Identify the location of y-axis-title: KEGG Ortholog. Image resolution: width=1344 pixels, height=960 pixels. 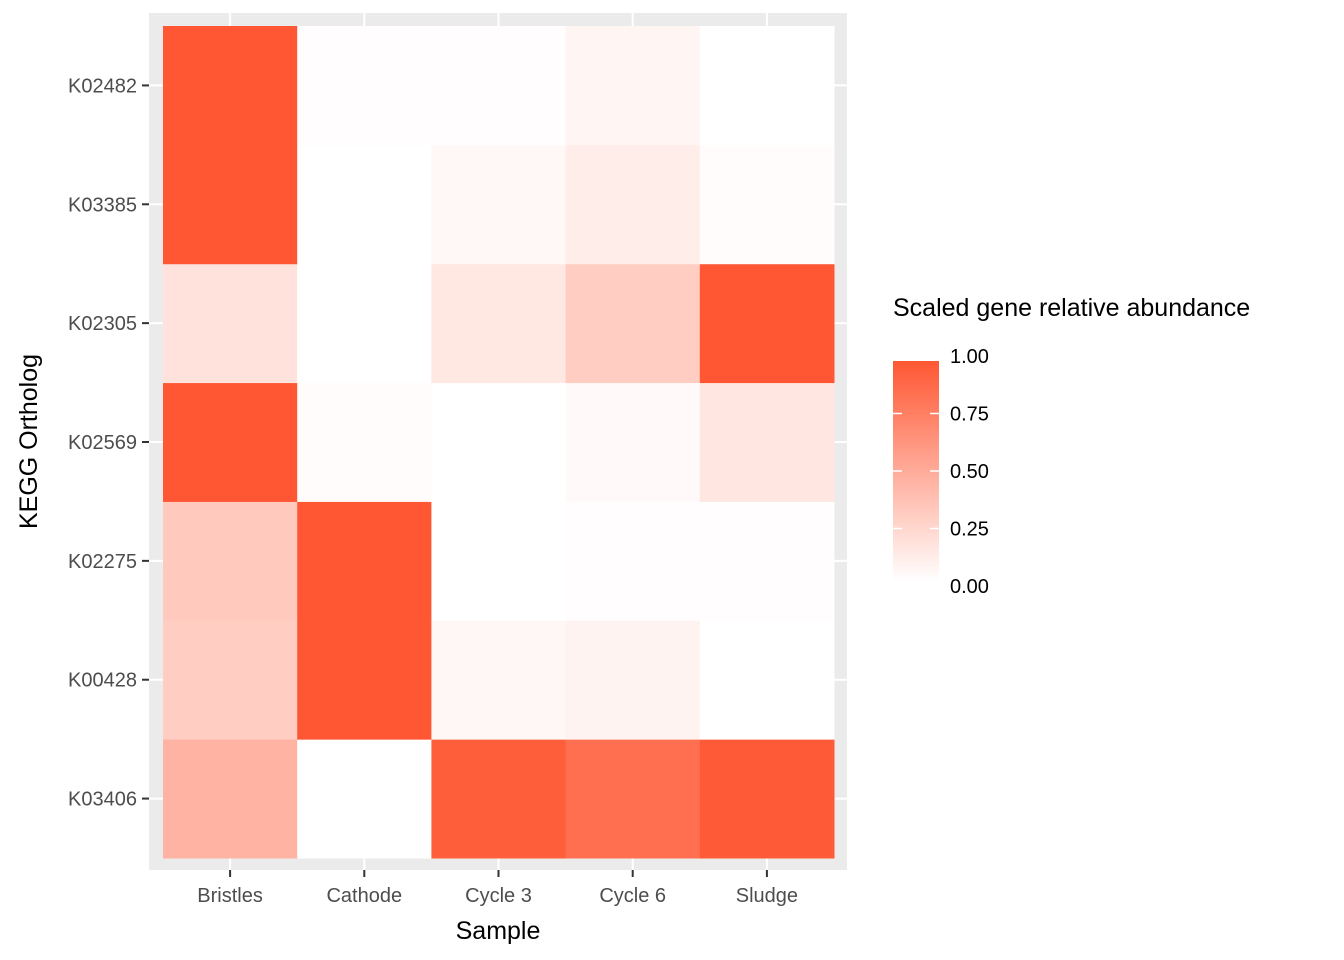
(29, 441).